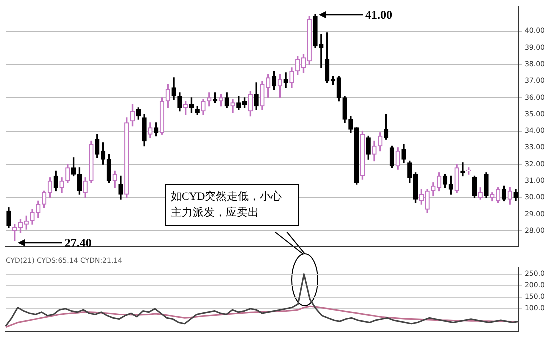  What do you see at coordinates (78, 243) in the screenshot?
I see `annotation: 27.40` at bounding box center [78, 243].